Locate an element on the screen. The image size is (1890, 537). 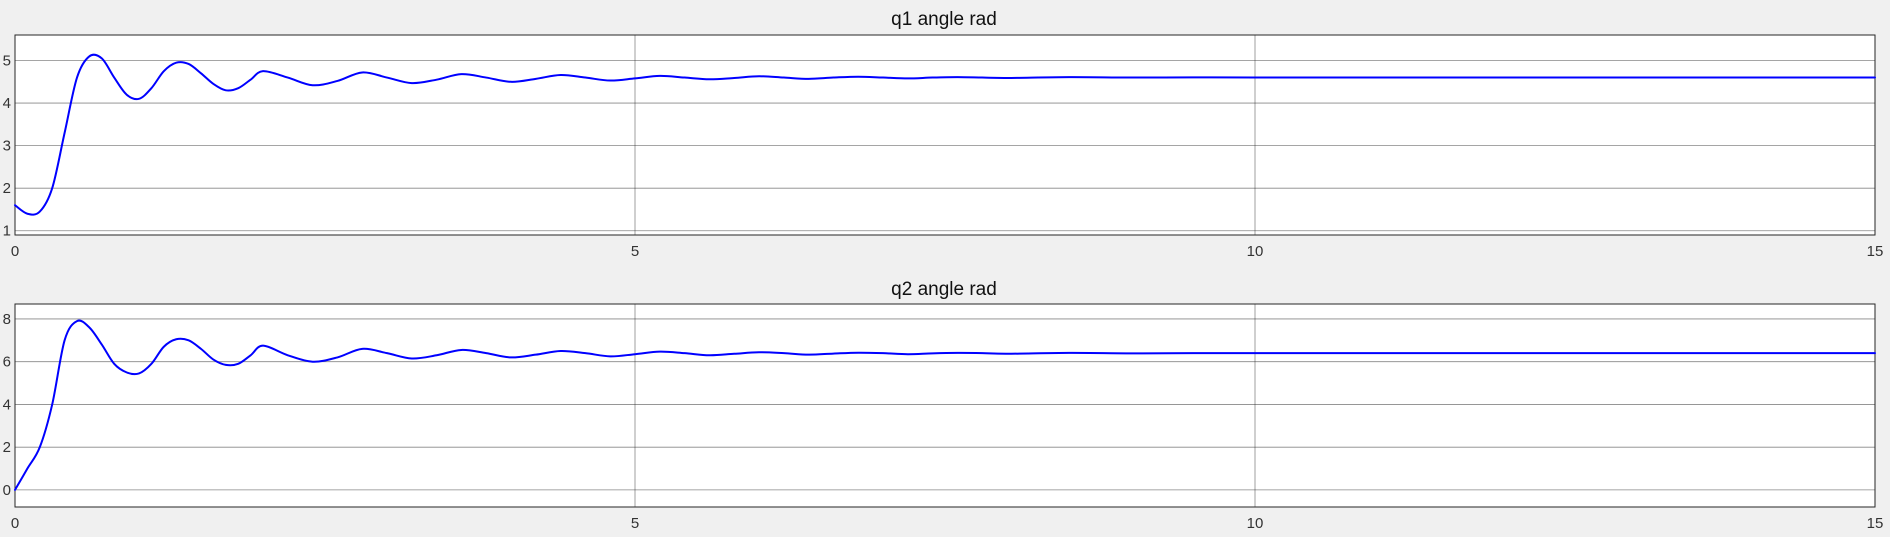
y-tick-label: 3 is located at coordinates (7, 146).